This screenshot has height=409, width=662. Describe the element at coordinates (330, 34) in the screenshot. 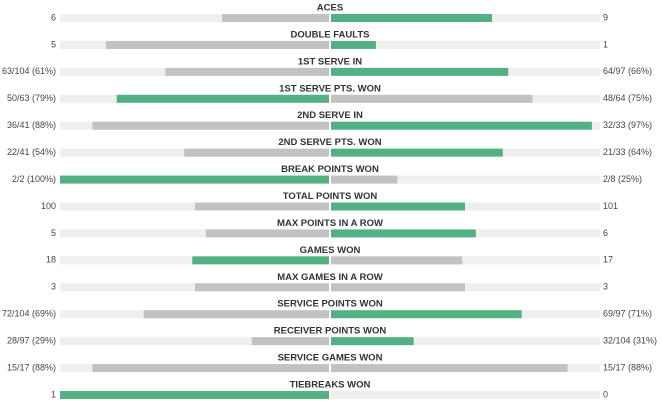

I see `stat-label: DOUBLE FAULTS` at that location.